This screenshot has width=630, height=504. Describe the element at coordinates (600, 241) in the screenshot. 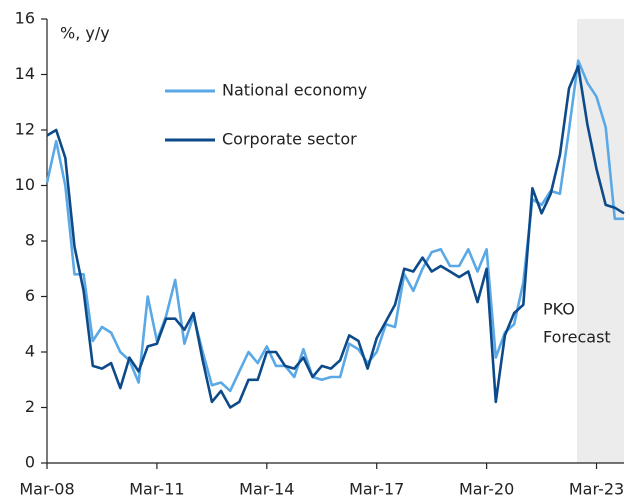

I see `forecast-shading` at that location.